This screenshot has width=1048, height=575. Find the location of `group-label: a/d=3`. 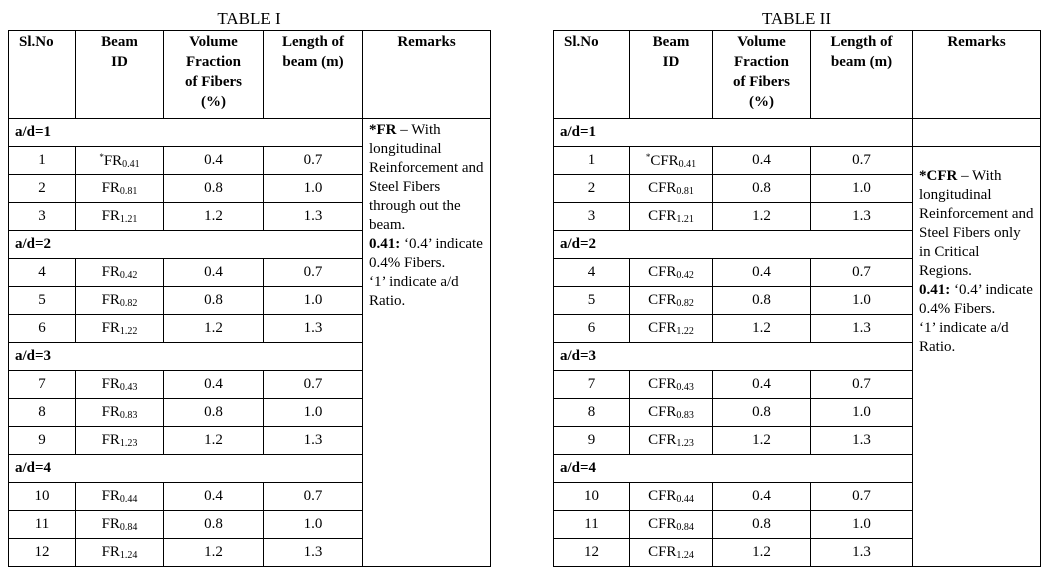

group-label: a/d=3 is located at coordinates (185, 356).